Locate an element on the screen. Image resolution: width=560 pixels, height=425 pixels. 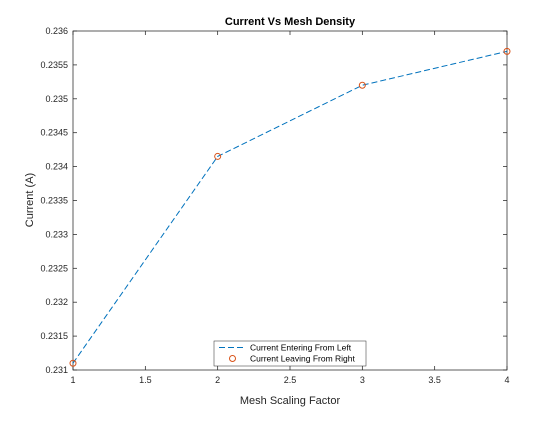
x-tick-label: 3.5 is located at coordinates (434, 380).